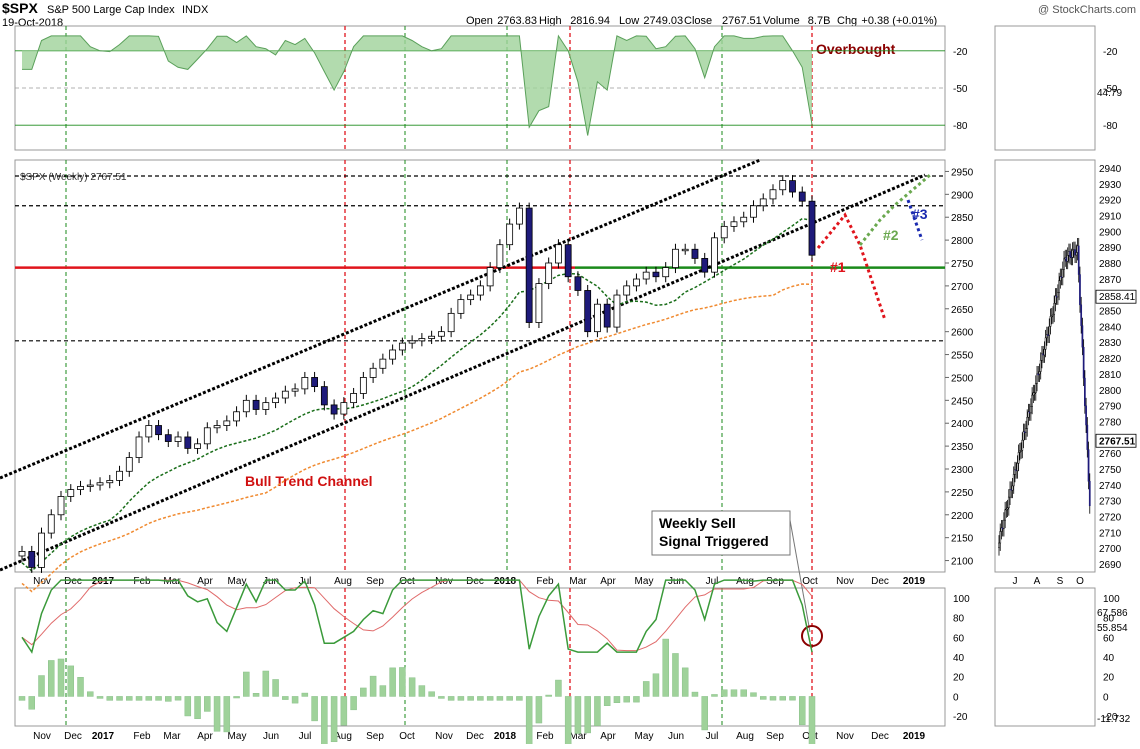 This screenshot has height=749, width=1140. What do you see at coordinates (845, 581) in the screenshot?
I see `price-x-tick: Nov` at bounding box center [845, 581].